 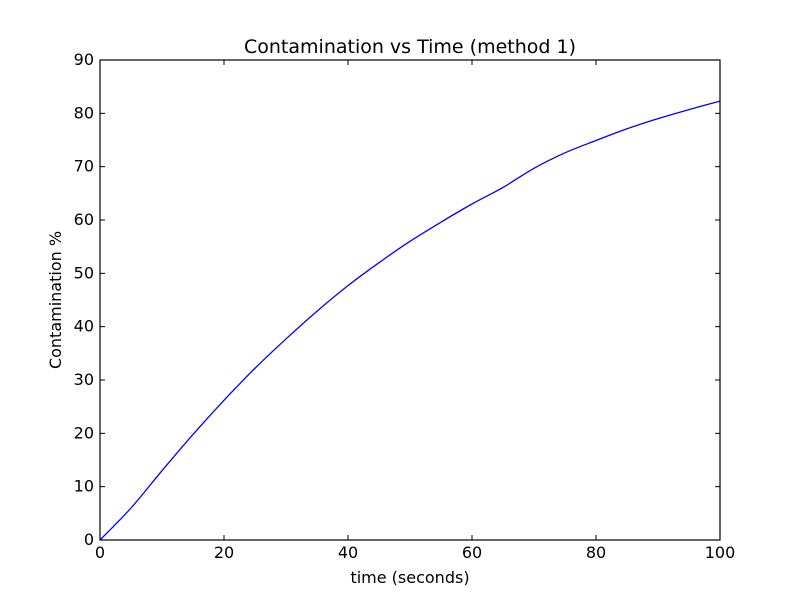 What do you see at coordinates (84, 272) in the screenshot?
I see `y-tick-label: 50` at bounding box center [84, 272].